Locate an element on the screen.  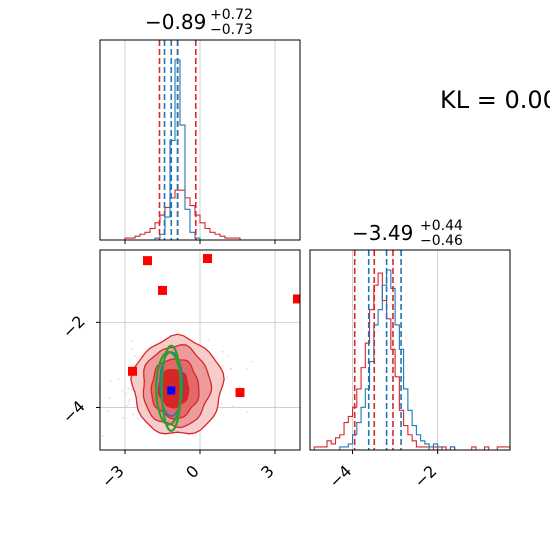
param2-title: −3.49 +0.44 −0.46 is located at coordinates (407, 233).